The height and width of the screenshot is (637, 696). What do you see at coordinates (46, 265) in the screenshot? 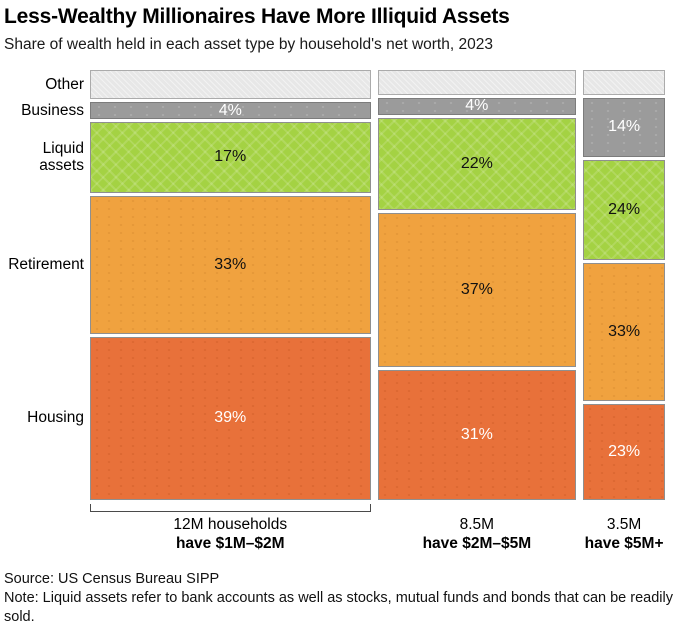
I see `row-axis-label-retirement: Retirement` at bounding box center [46, 265].